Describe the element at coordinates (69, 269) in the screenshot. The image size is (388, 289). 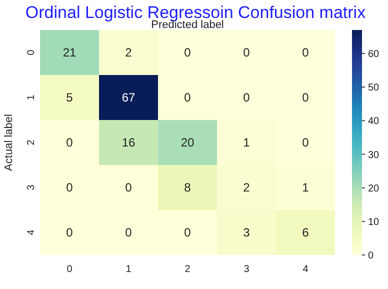
I see `x-tick-label: 0` at that location.